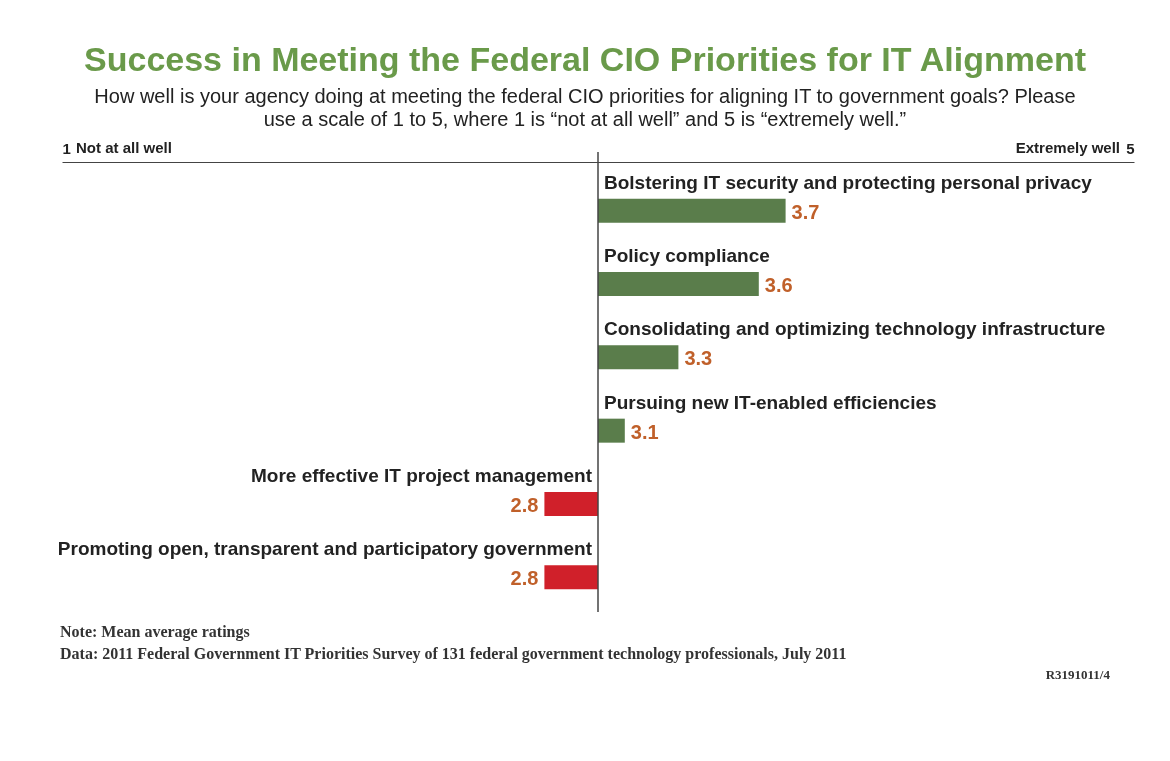  I want to click on text: Data: 2011 Federal Government IT Priorities Survey of 131 federal government technology professionals, July 2011, so click(454, 654).